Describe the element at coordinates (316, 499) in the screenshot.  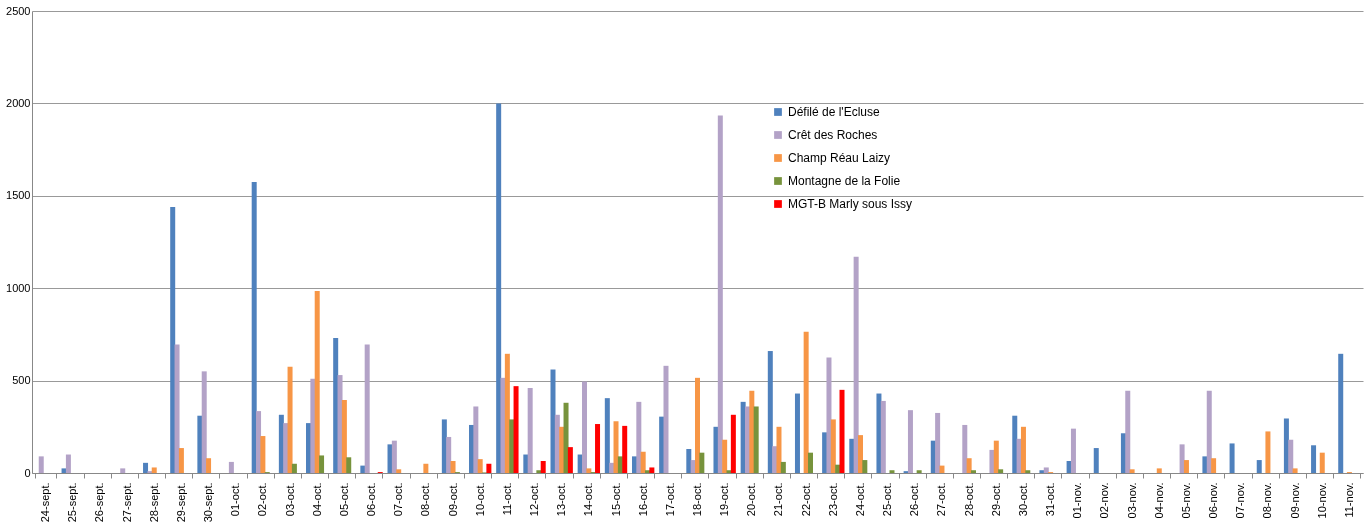
I see `x-tick-label: 04-oct.` at that location.